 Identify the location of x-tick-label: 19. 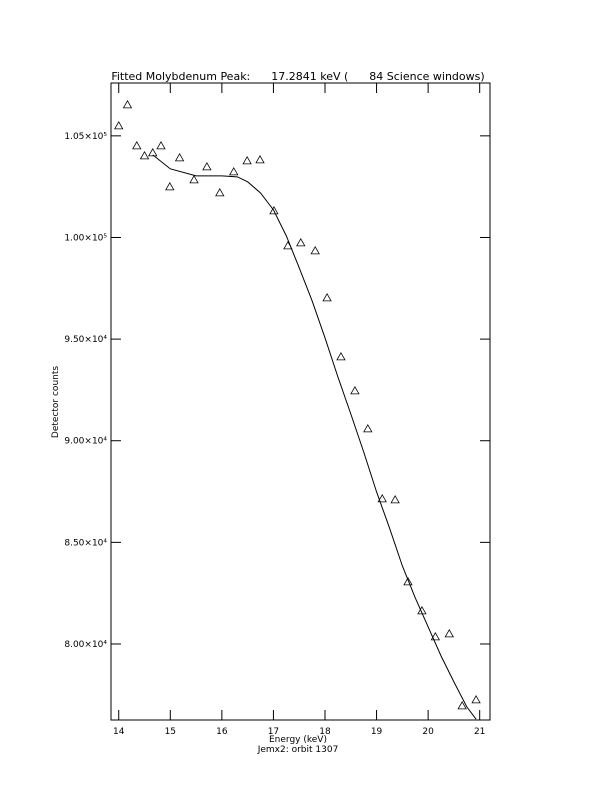
(377, 732).